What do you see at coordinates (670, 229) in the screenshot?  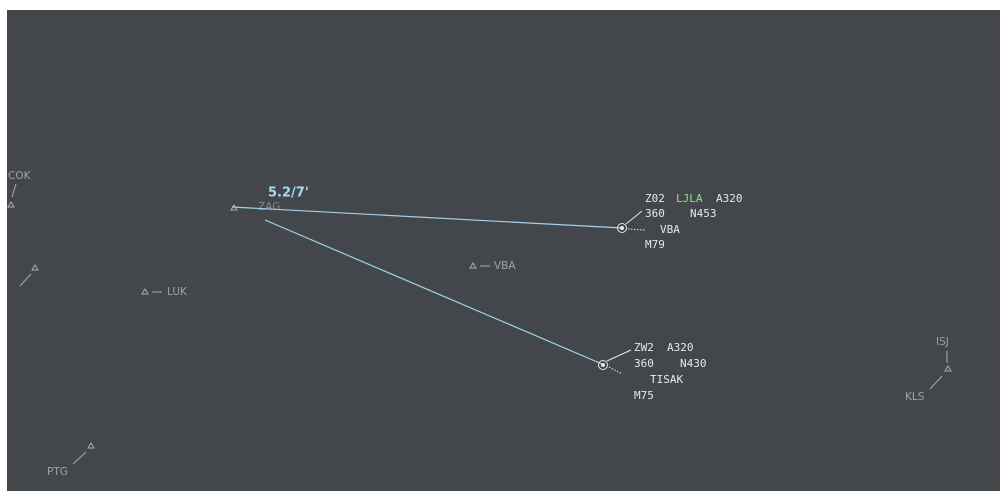 I see `next-point: VBA` at bounding box center [670, 229].